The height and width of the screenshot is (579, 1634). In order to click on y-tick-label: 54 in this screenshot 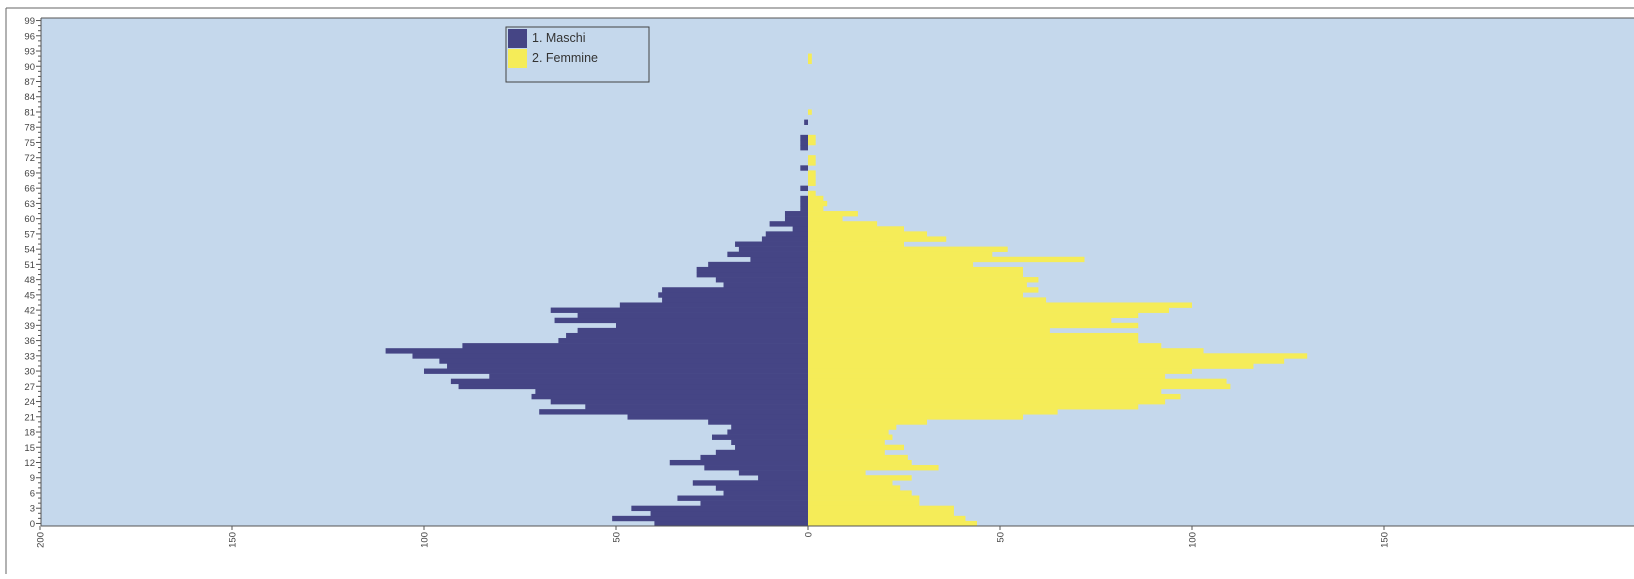, I will do `click(29, 250)`.